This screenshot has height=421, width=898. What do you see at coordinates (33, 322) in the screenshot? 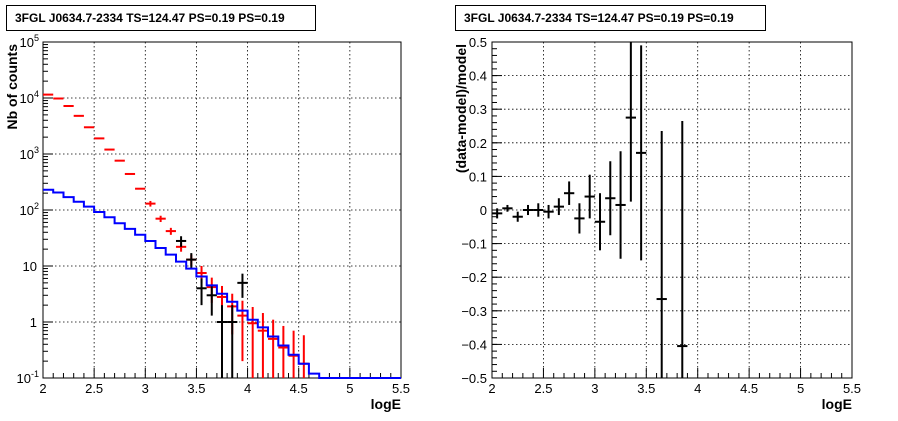
I see `y-tick-label: 1` at bounding box center [33, 322].